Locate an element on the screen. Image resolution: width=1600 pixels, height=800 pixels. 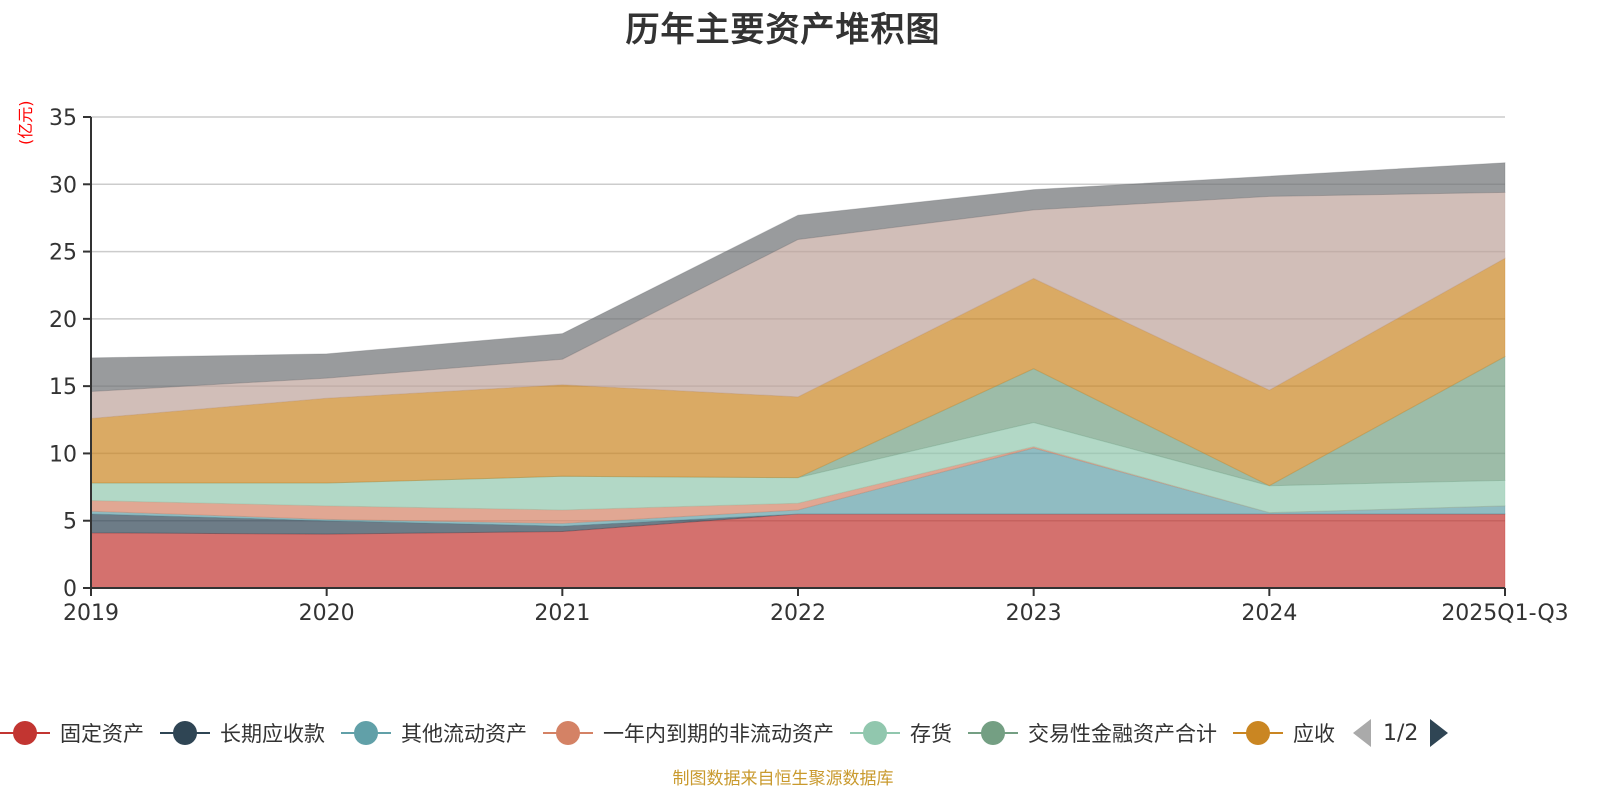
legend-item: 一年内到期的非流动资产 is located at coordinates (688, 733).